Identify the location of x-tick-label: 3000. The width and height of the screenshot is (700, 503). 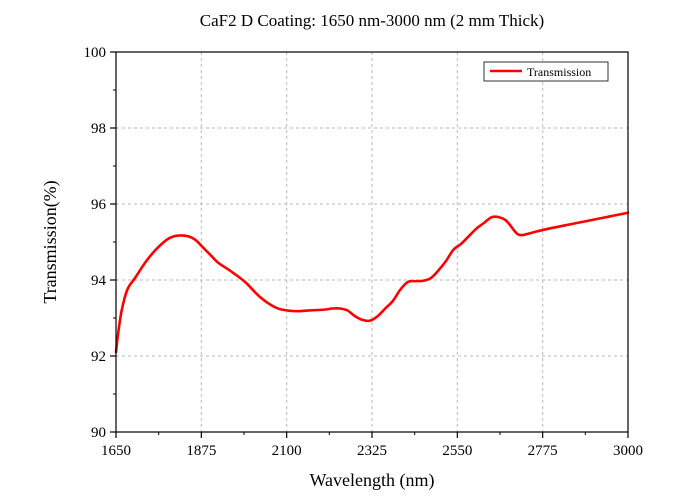
(628, 451).